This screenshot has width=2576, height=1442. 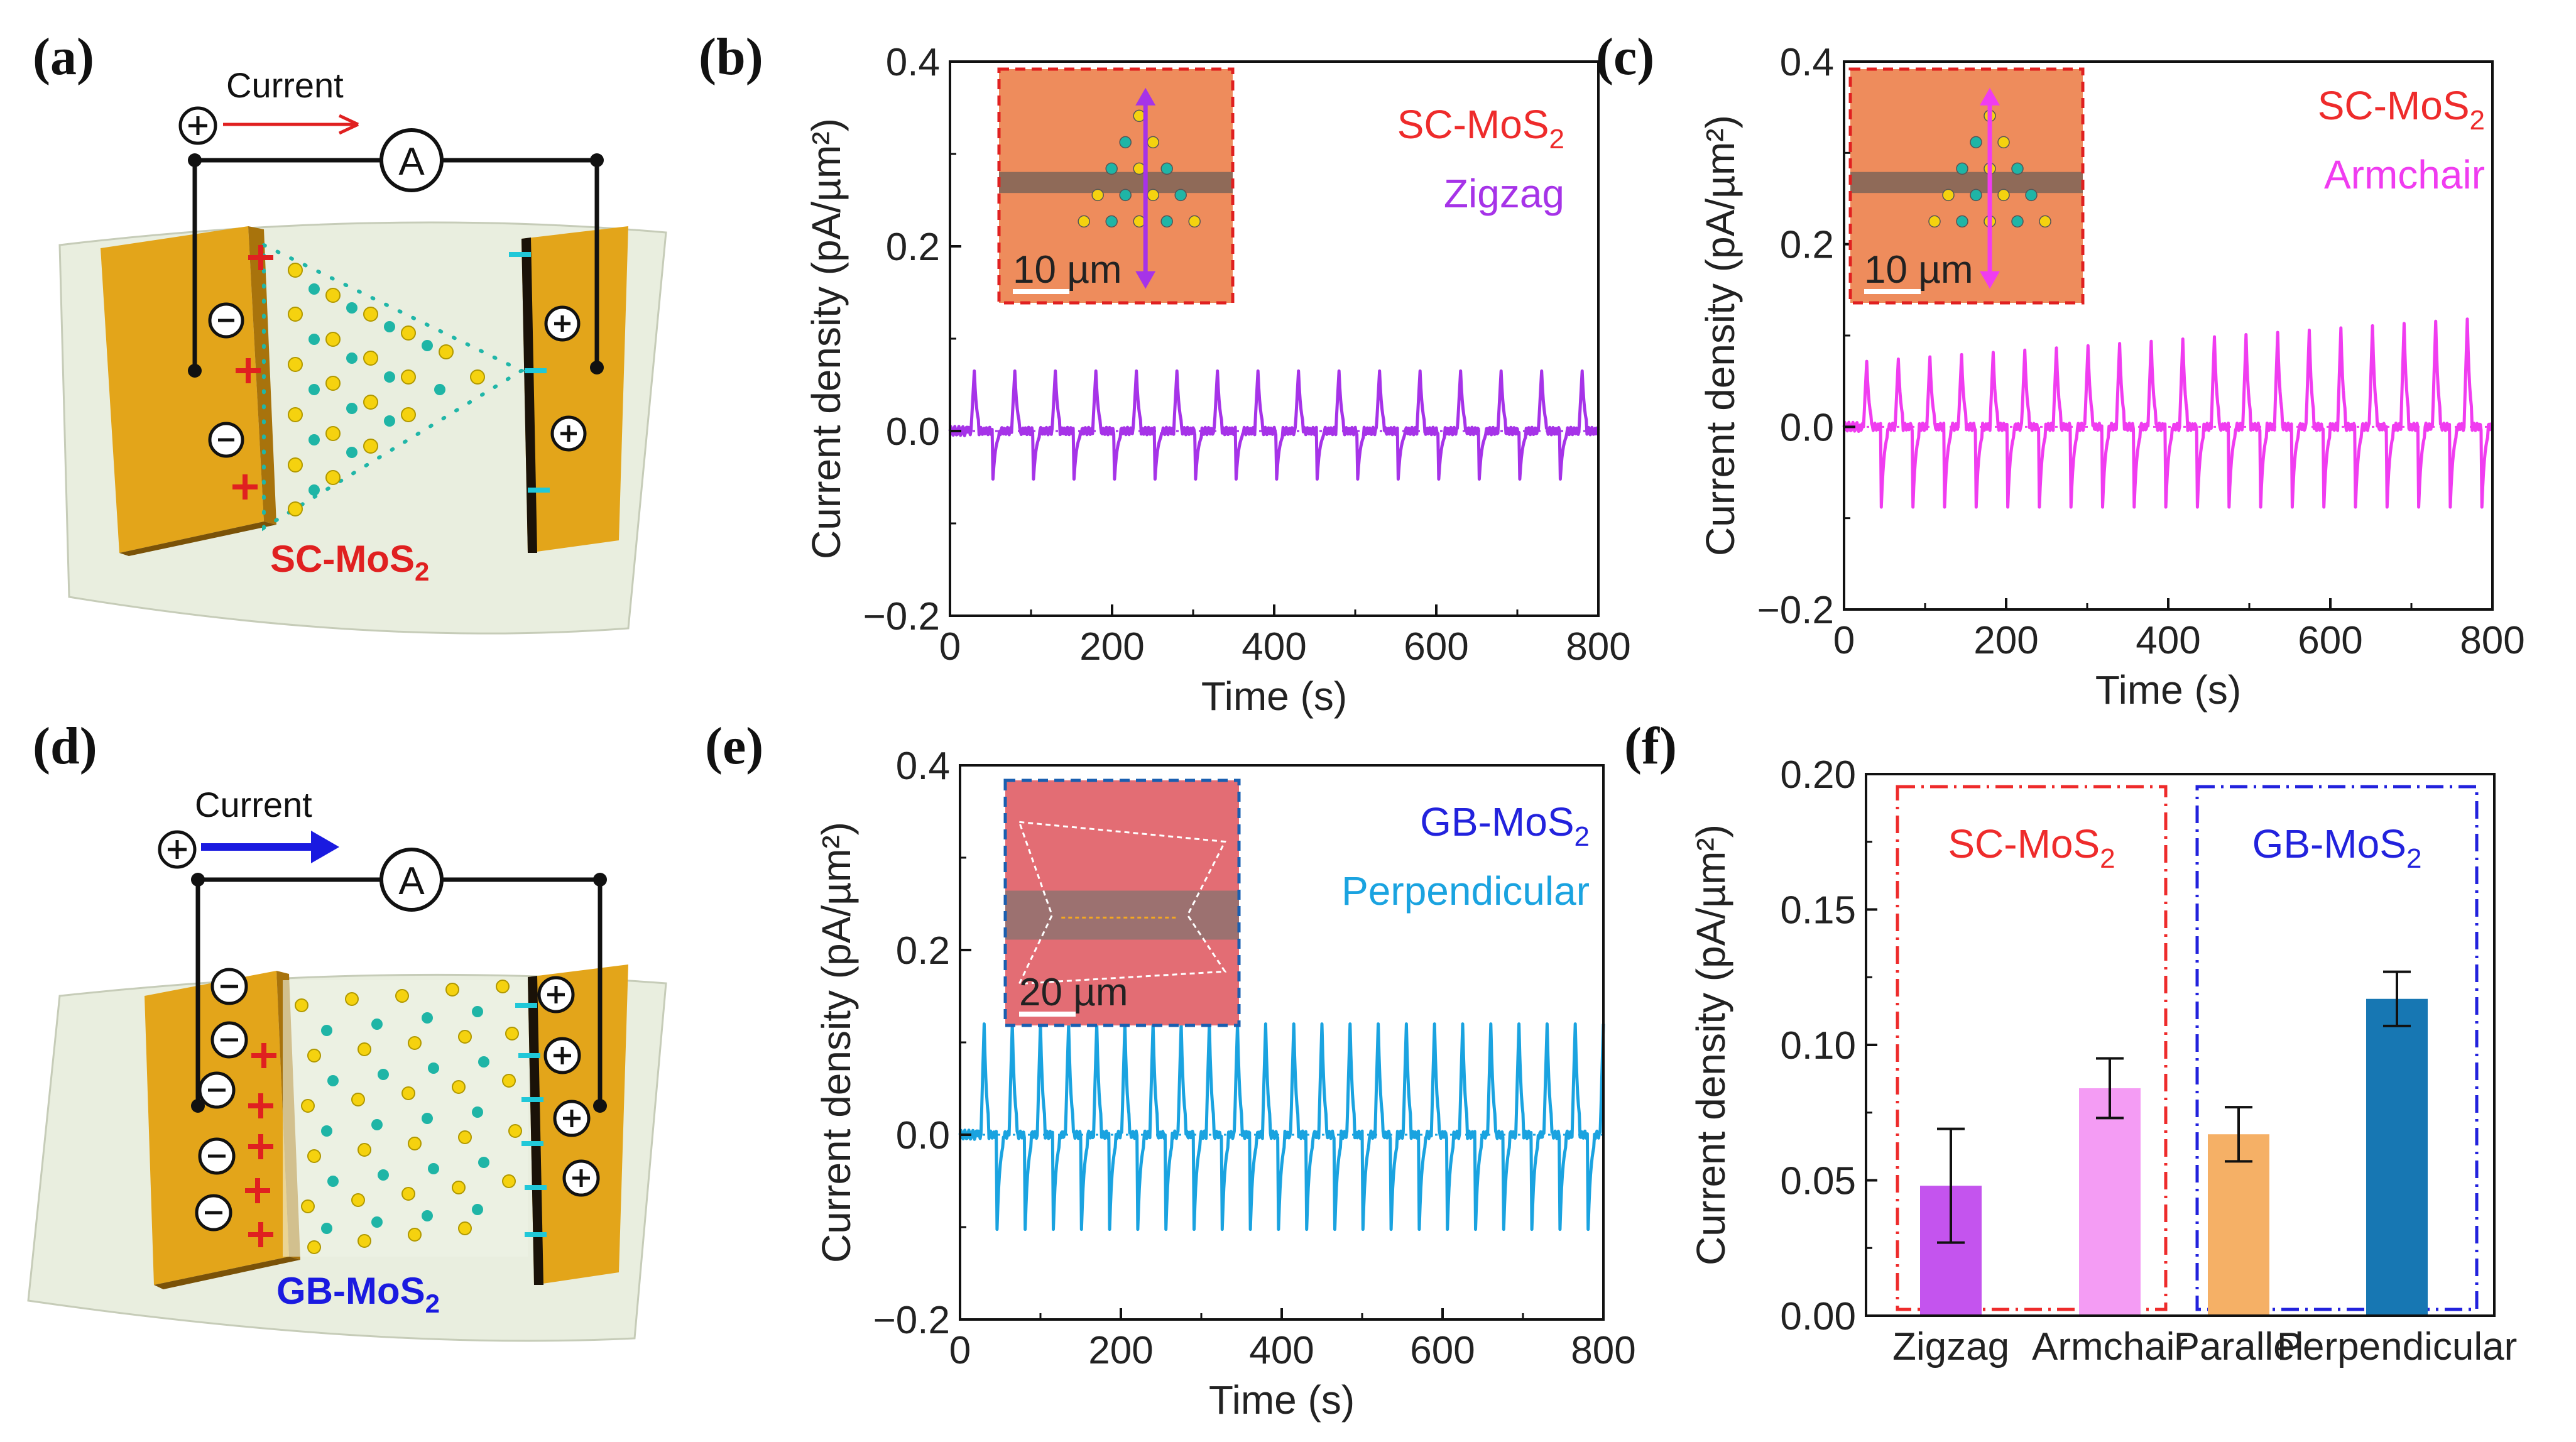 I want to click on group-label-text: GB-MoS, so click(x=2329, y=843).